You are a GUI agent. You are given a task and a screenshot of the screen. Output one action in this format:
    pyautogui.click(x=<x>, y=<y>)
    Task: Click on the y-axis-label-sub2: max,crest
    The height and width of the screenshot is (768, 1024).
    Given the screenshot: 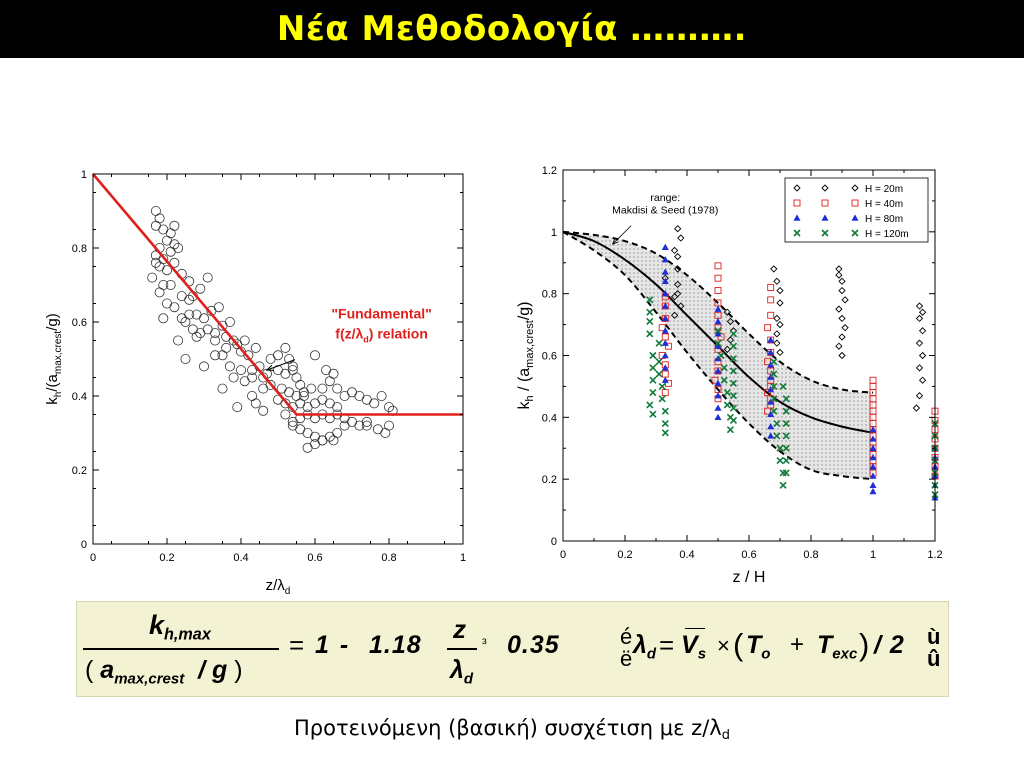 What is the action you would take?
    pyautogui.click(x=530, y=344)
    